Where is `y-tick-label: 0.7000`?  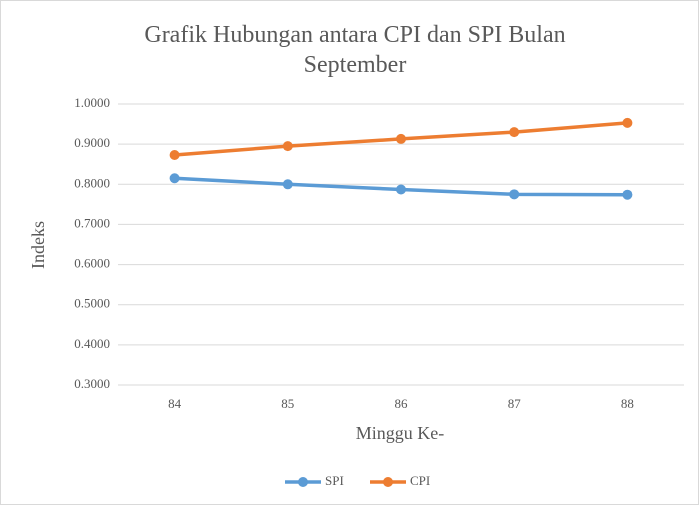
y-tick-label: 0.7000 is located at coordinates (92, 222).